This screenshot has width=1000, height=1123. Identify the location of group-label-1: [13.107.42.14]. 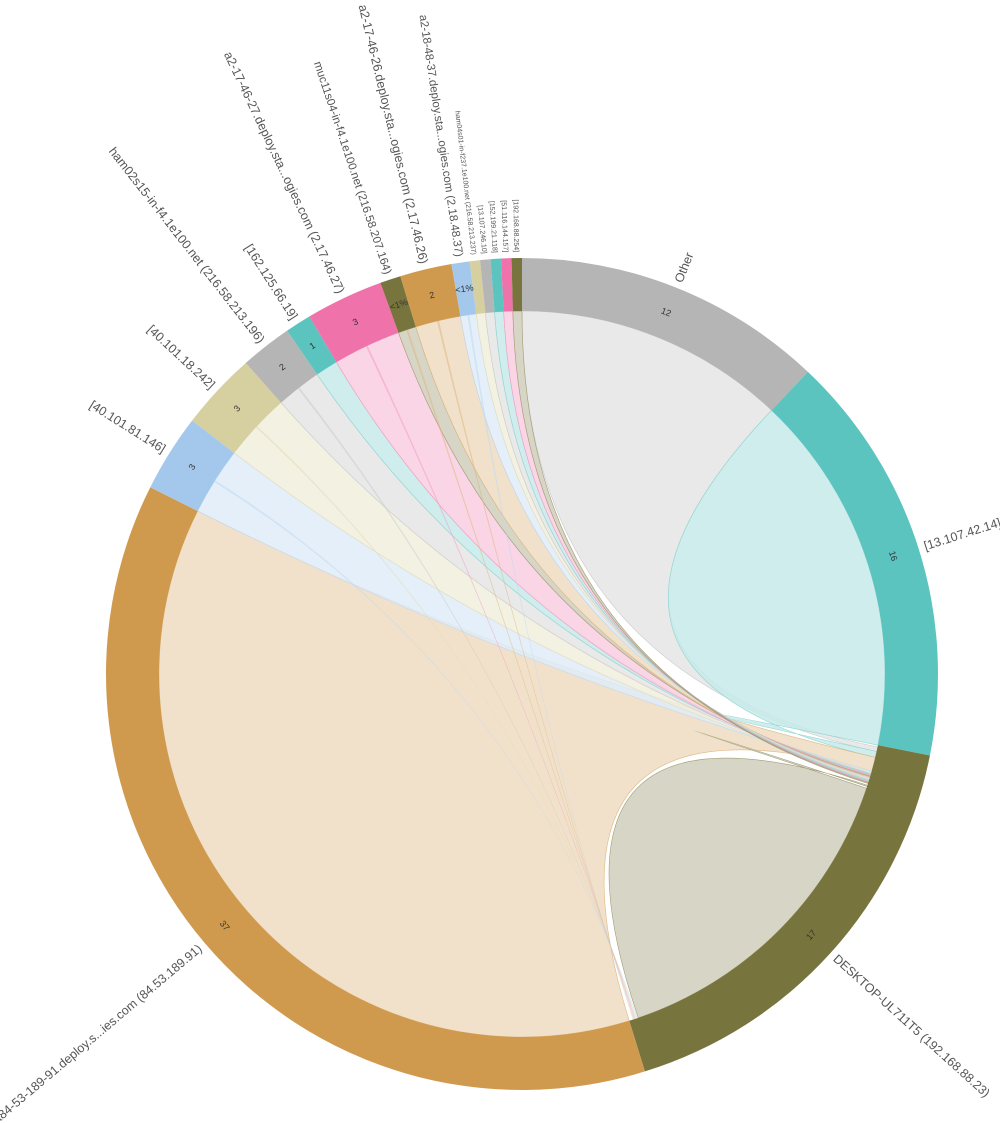
(961, 535).